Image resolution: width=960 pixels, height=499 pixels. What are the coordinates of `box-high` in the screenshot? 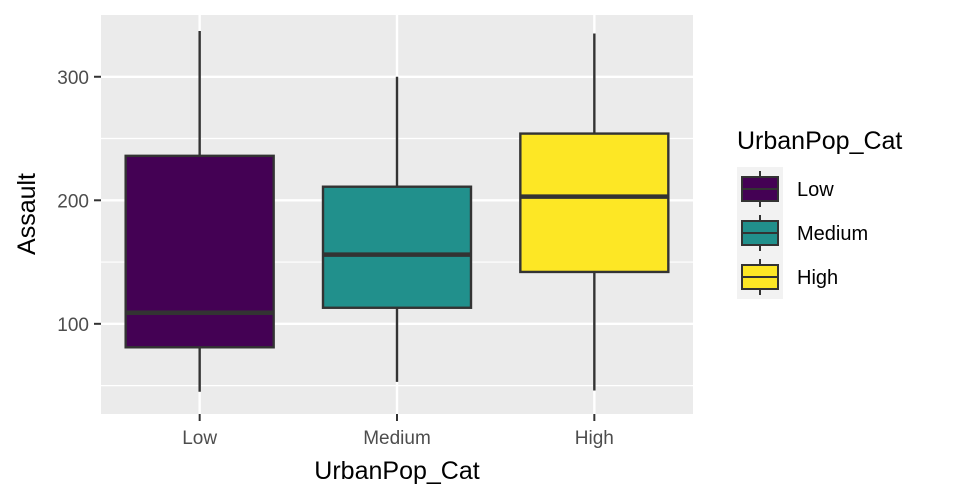 It's located at (594, 212).